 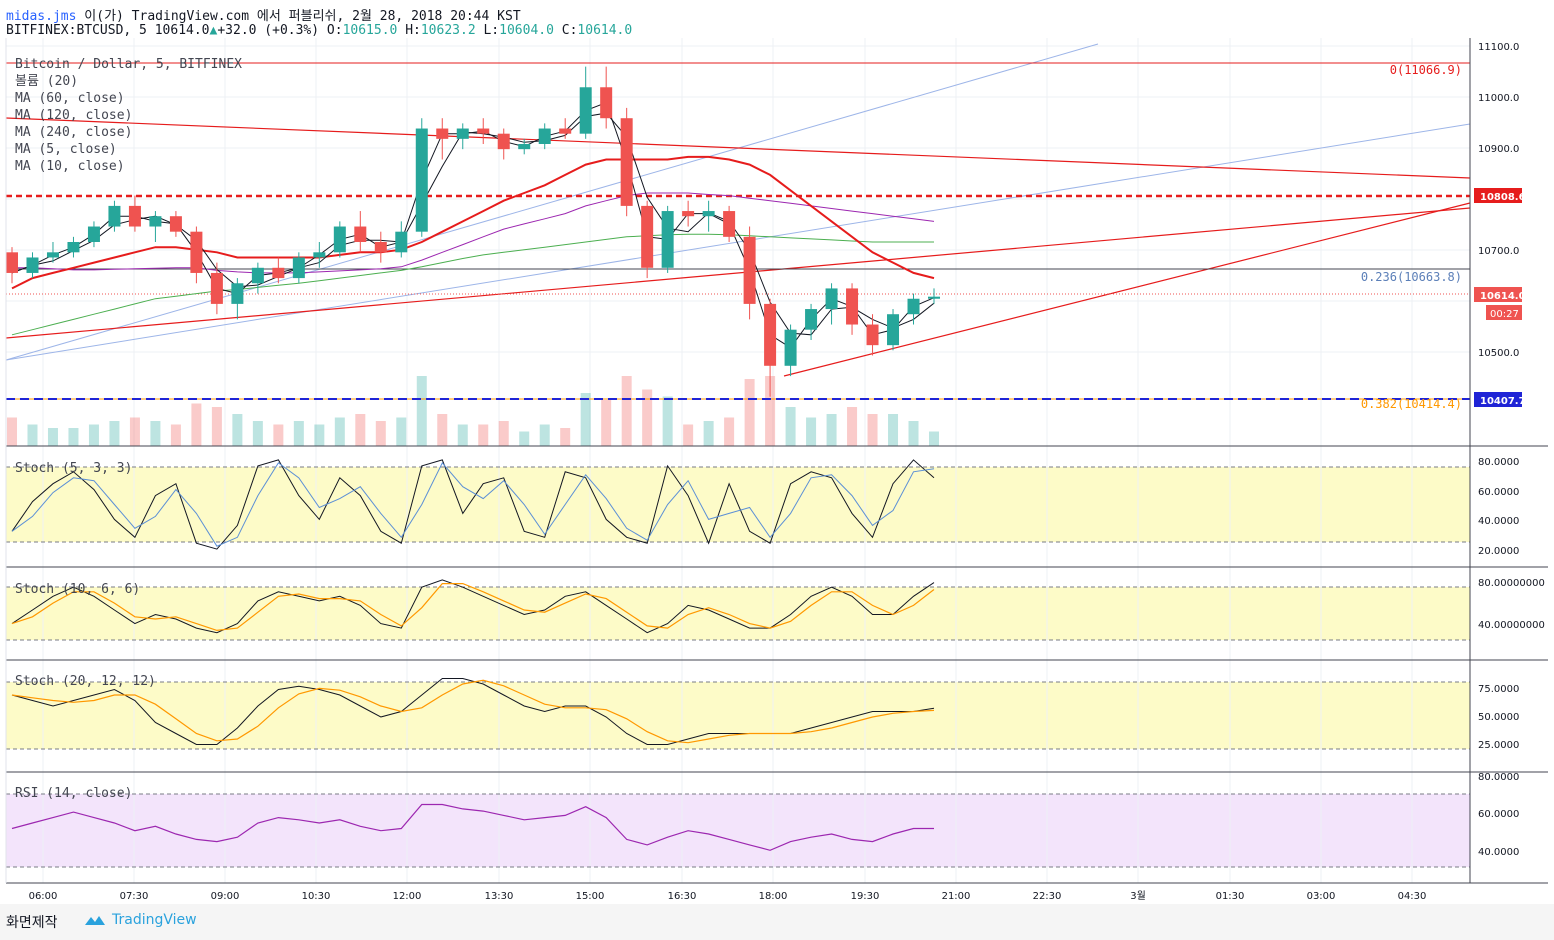 What do you see at coordinates (1503, 296) in the screenshot?
I see `current-price-tag: 10614.0` at bounding box center [1503, 296].